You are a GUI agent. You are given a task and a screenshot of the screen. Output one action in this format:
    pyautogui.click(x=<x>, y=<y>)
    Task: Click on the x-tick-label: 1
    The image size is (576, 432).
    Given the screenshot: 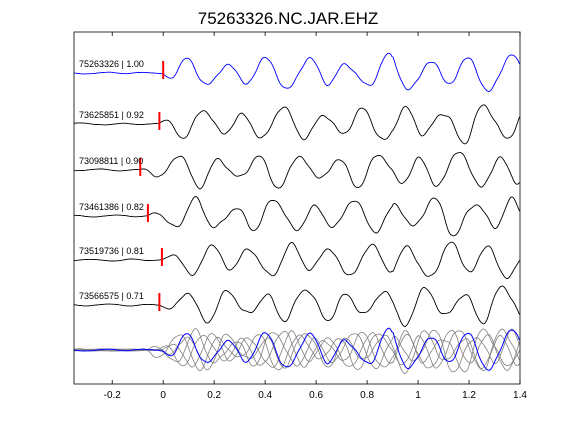 What is the action you would take?
    pyautogui.click(x=418, y=395)
    